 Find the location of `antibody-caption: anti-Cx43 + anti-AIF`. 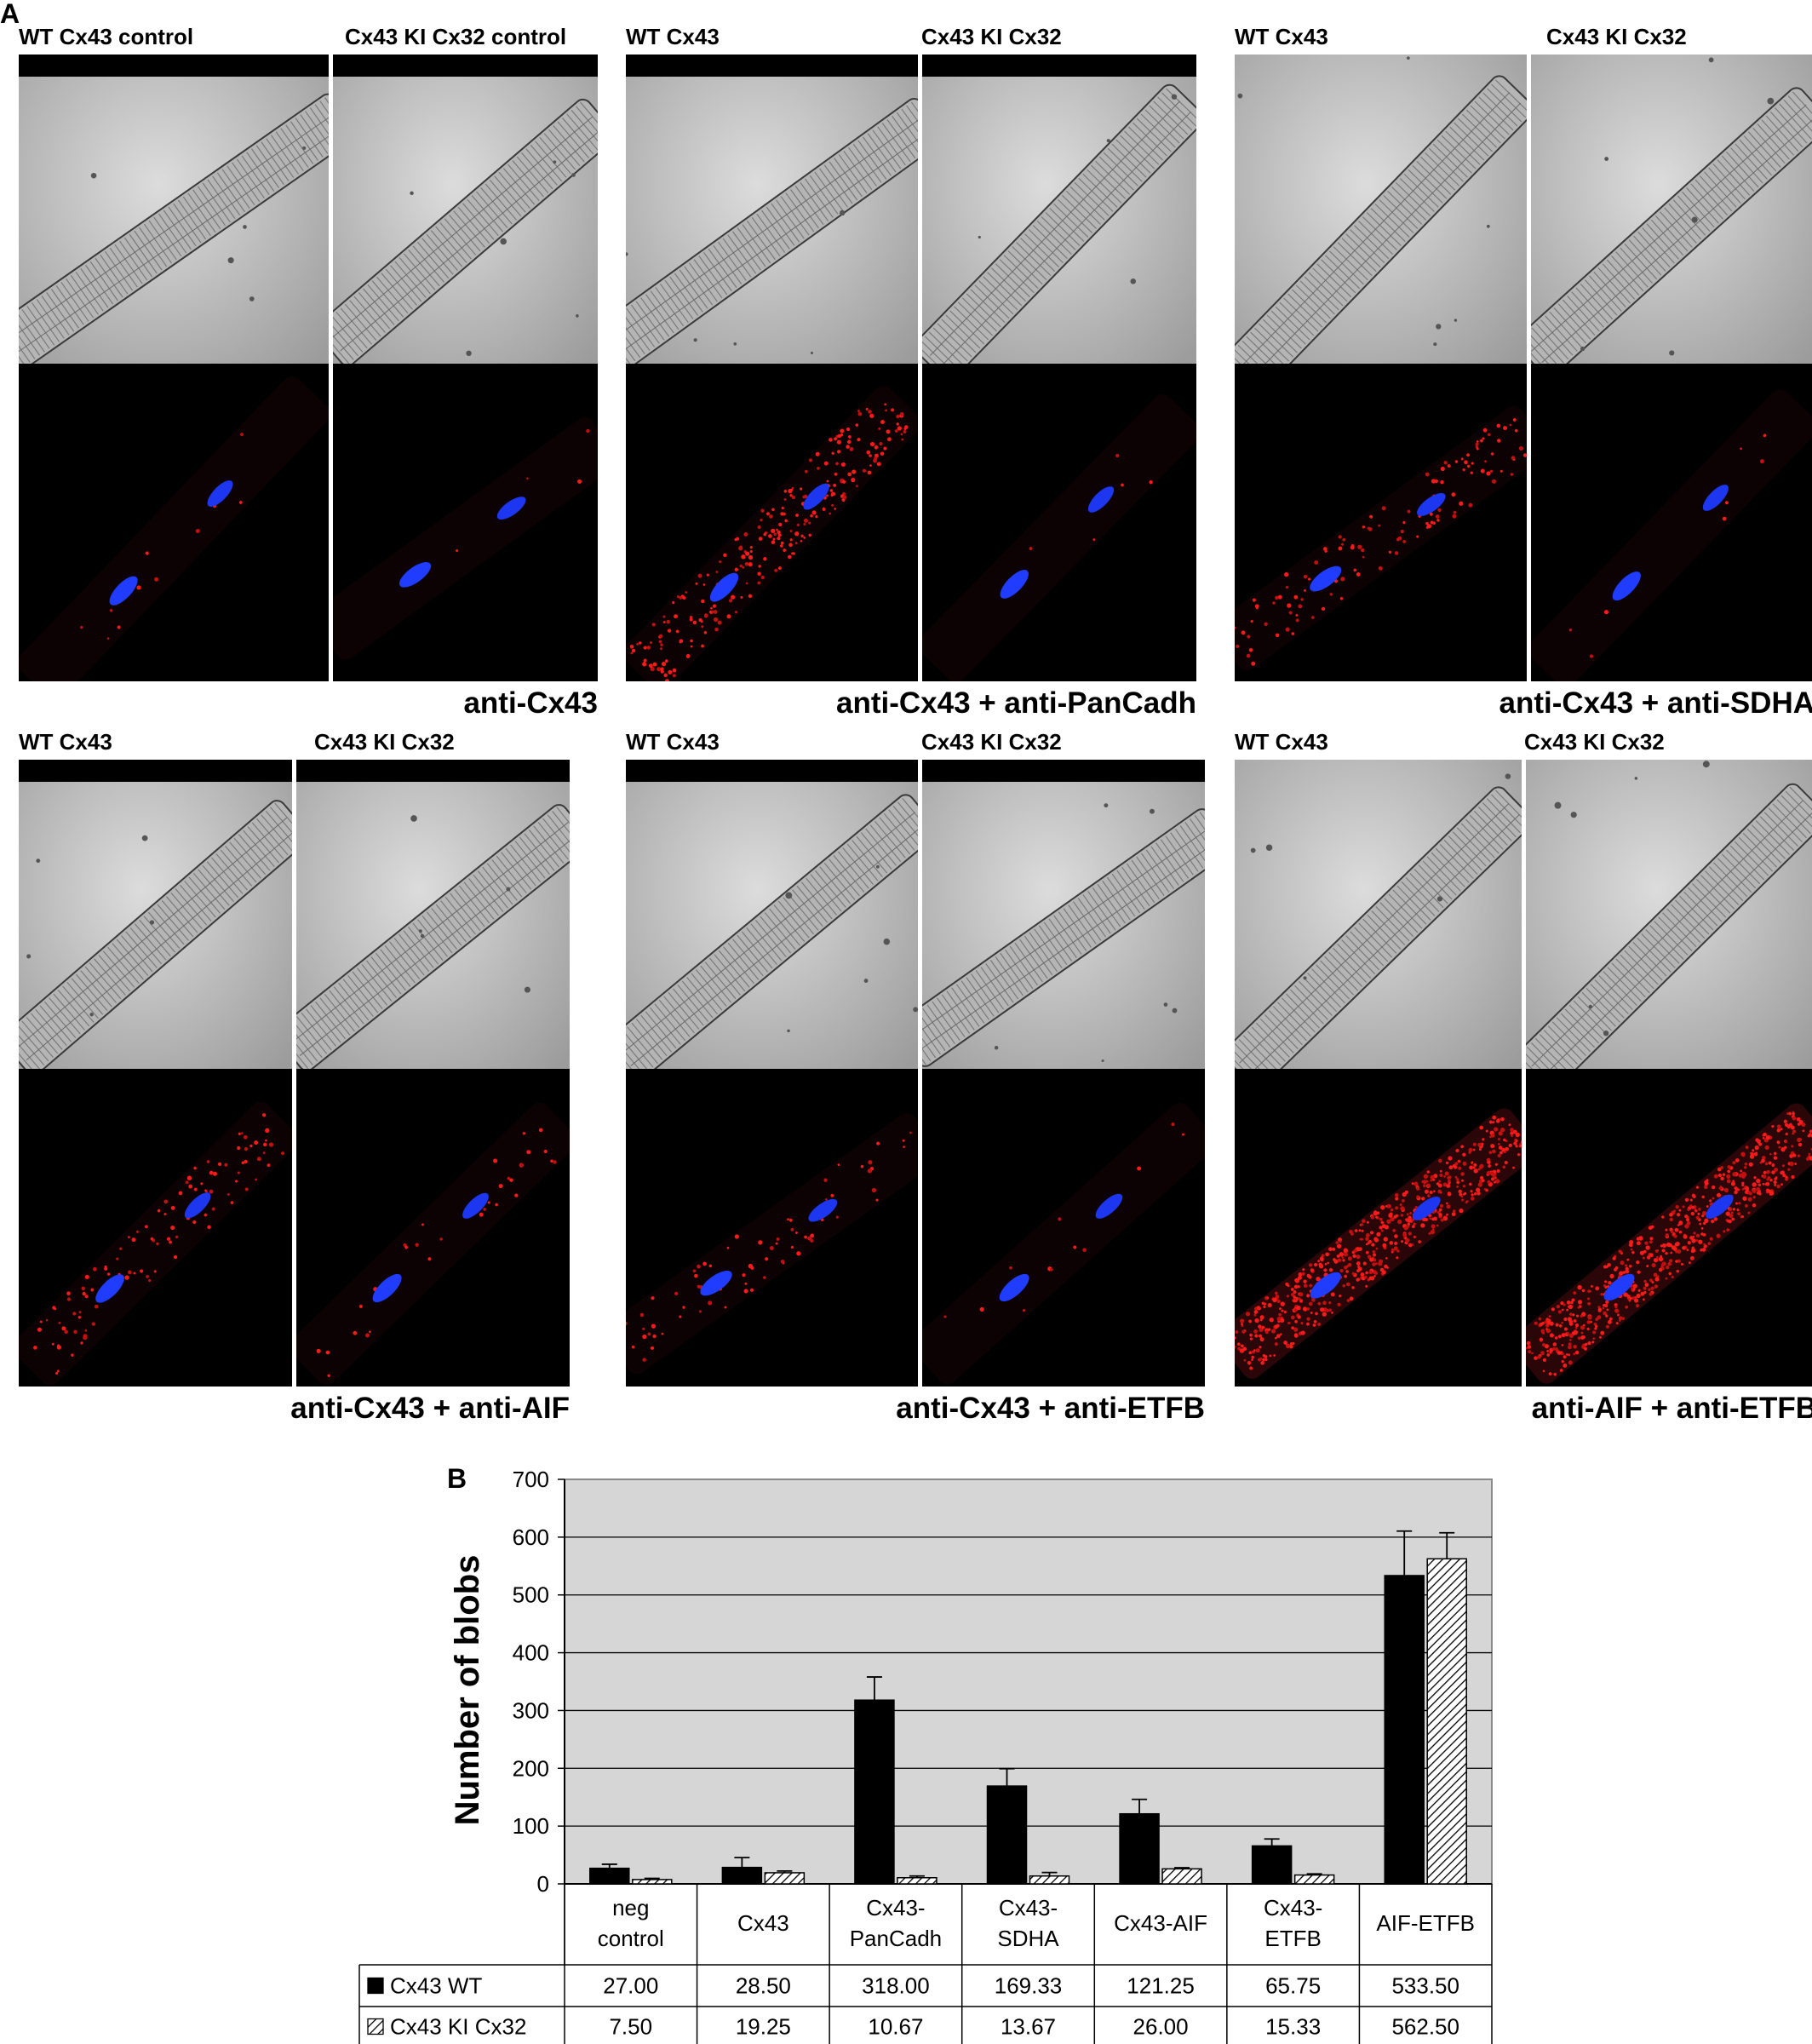

antibody-caption: anti-Cx43 + anti-AIF is located at coordinates (430, 1408).